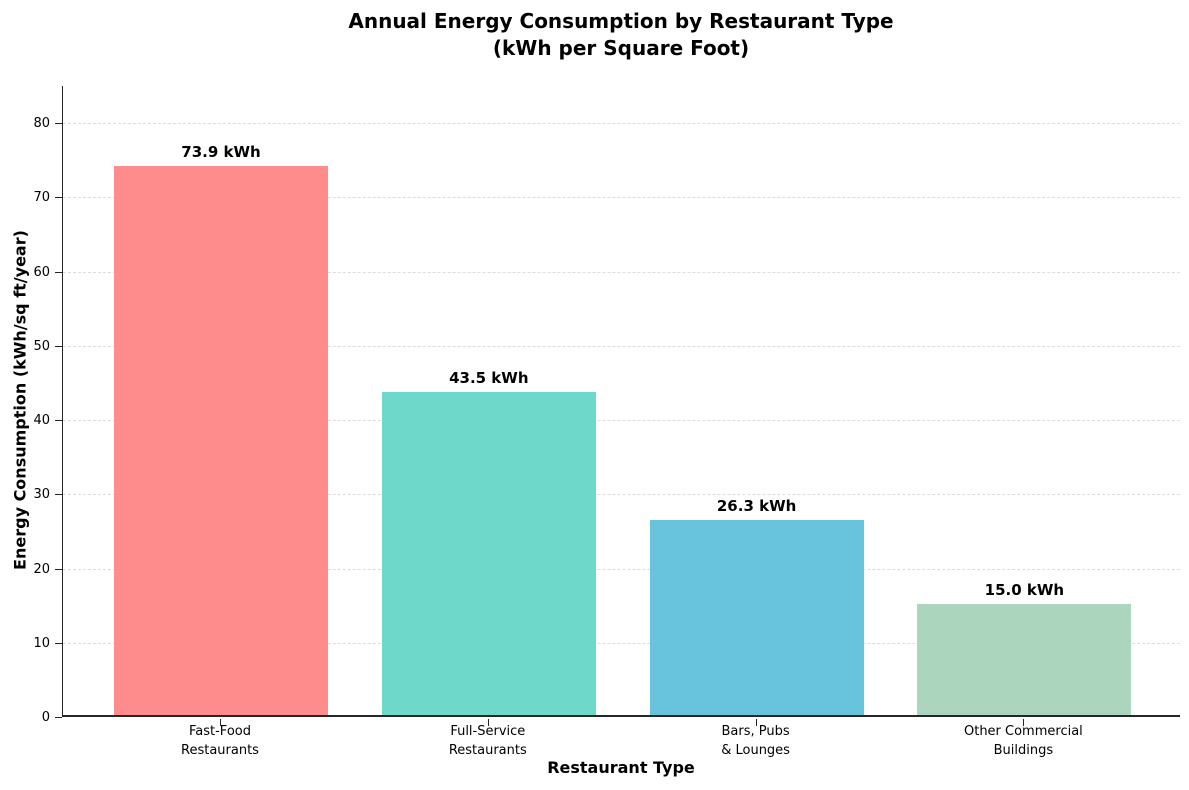 This screenshot has width=1189, height=790. What do you see at coordinates (41, 272) in the screenshot?
I see `y-tick-label-60: 60` at bounding box center [41, 272].